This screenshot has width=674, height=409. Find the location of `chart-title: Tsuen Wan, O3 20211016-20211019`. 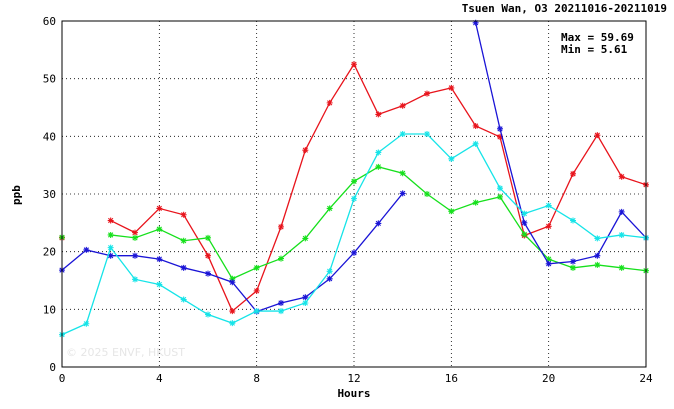

chart-title: Tsuen Wan, O3 20211016-20211019 is located at coordinates (564, 8).